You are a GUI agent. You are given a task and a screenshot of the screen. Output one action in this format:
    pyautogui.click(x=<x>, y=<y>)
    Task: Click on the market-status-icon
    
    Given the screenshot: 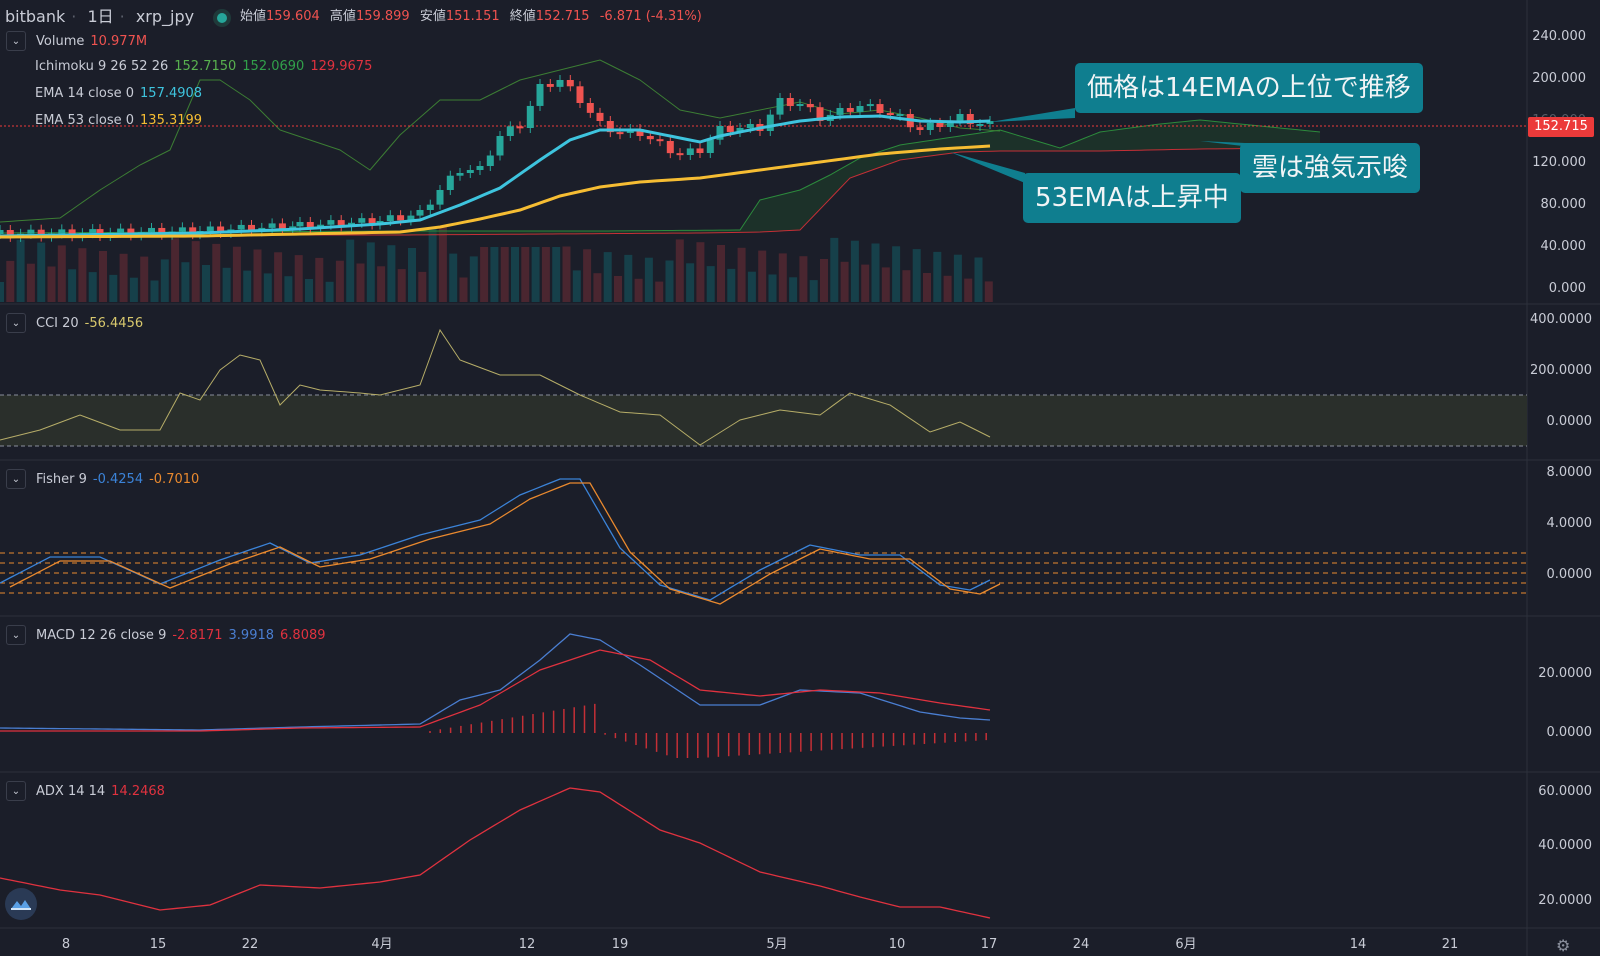 What is the action you would take?
    pyautogui.click(x=222, y=17)
    